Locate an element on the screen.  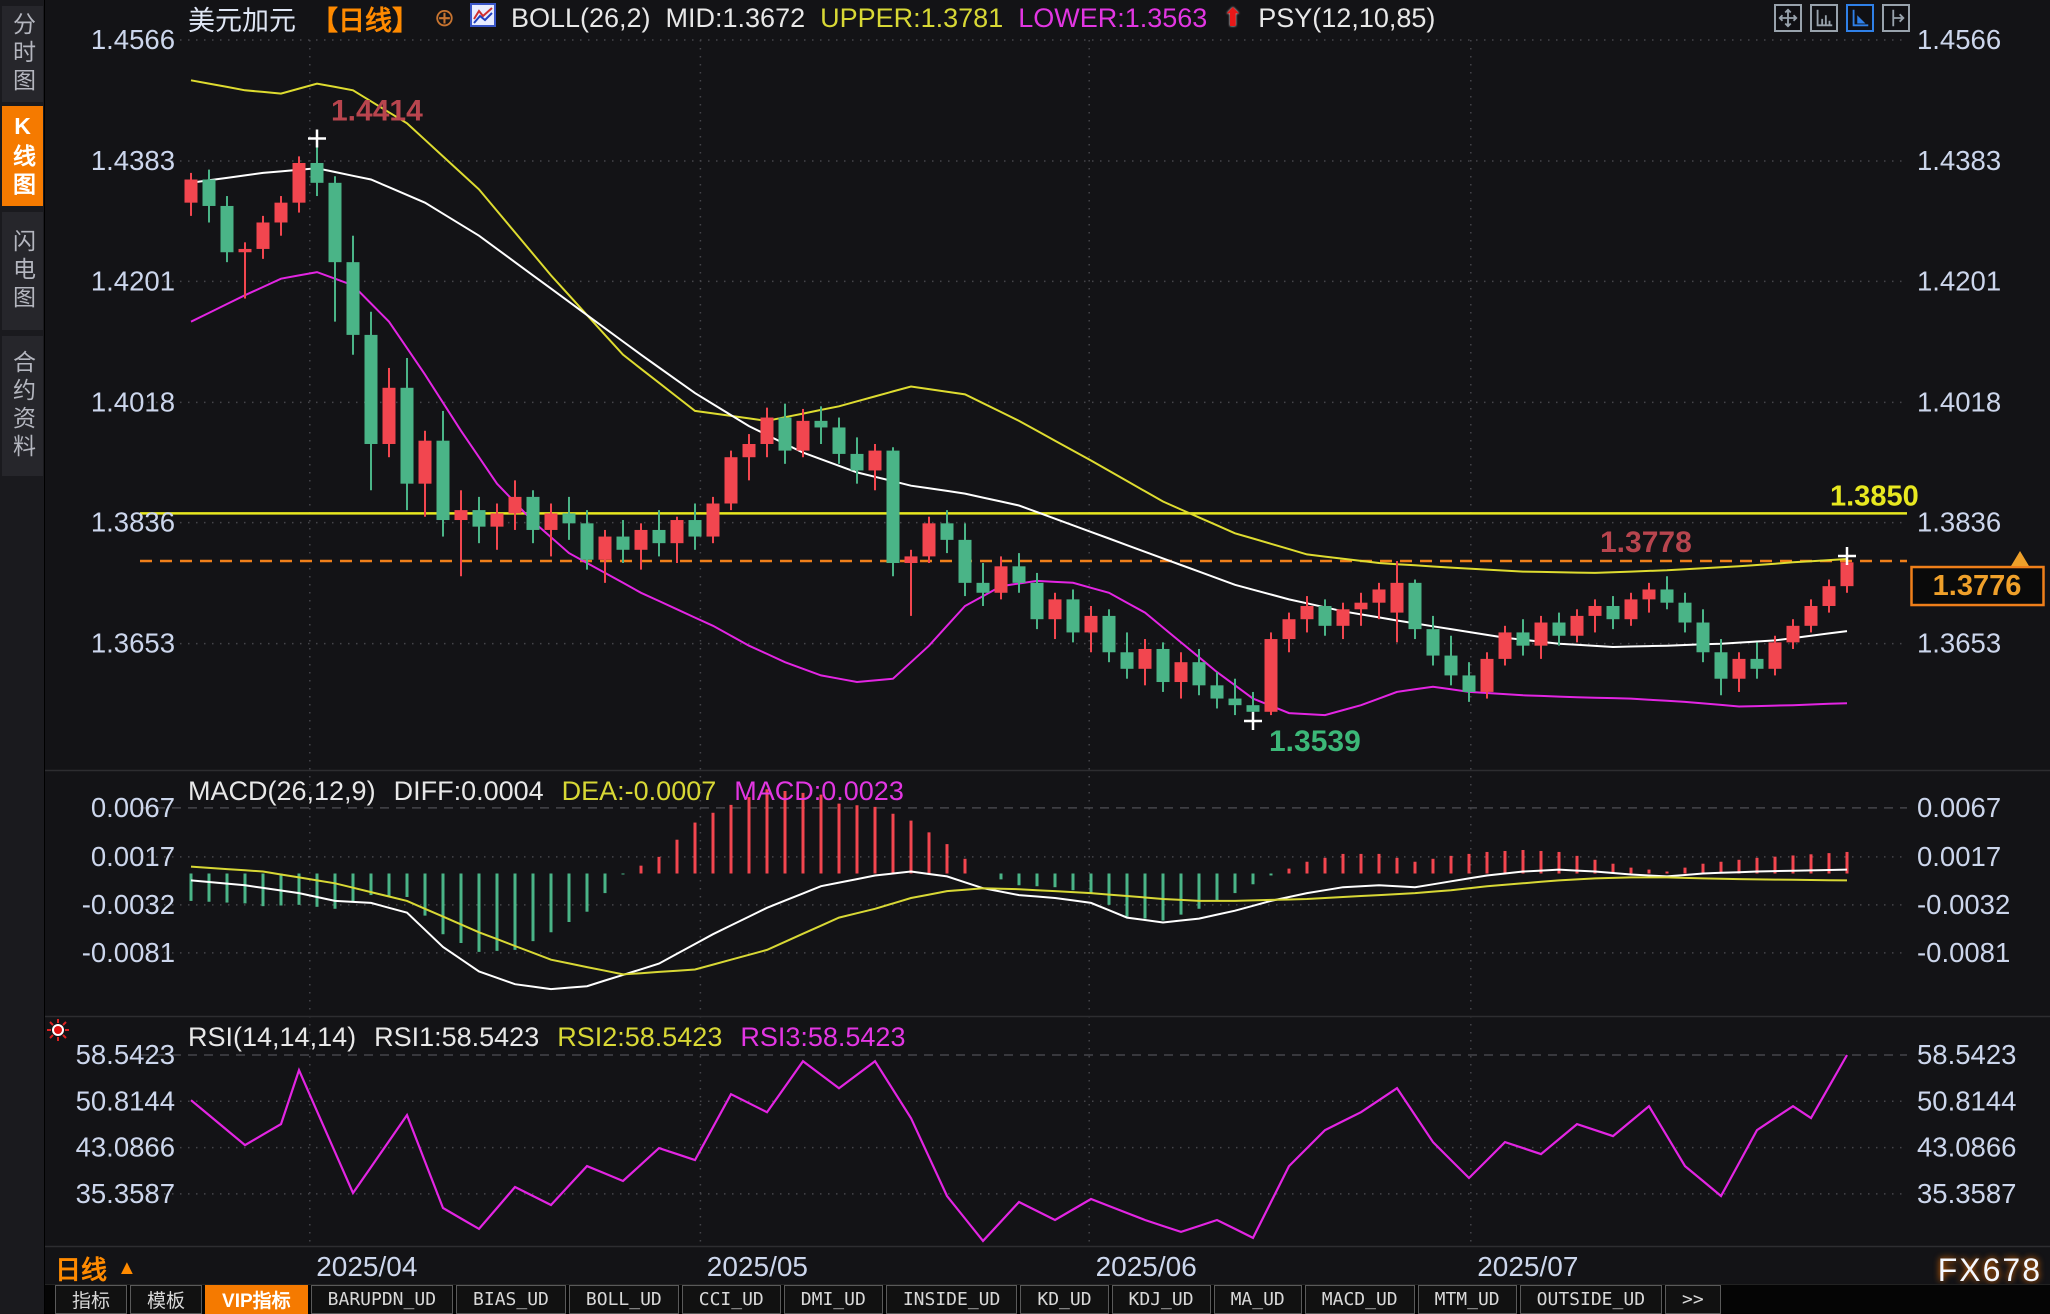
axis-scale-button is located at coordinates (1824, 18).